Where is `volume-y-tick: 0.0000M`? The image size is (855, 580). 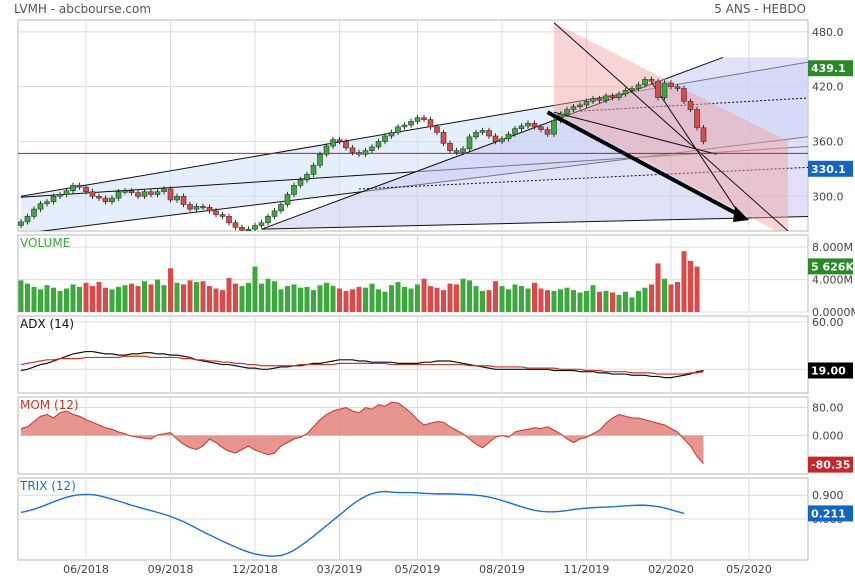 volume-y-tick: 0.0000M is located at coordinates (833, 312).